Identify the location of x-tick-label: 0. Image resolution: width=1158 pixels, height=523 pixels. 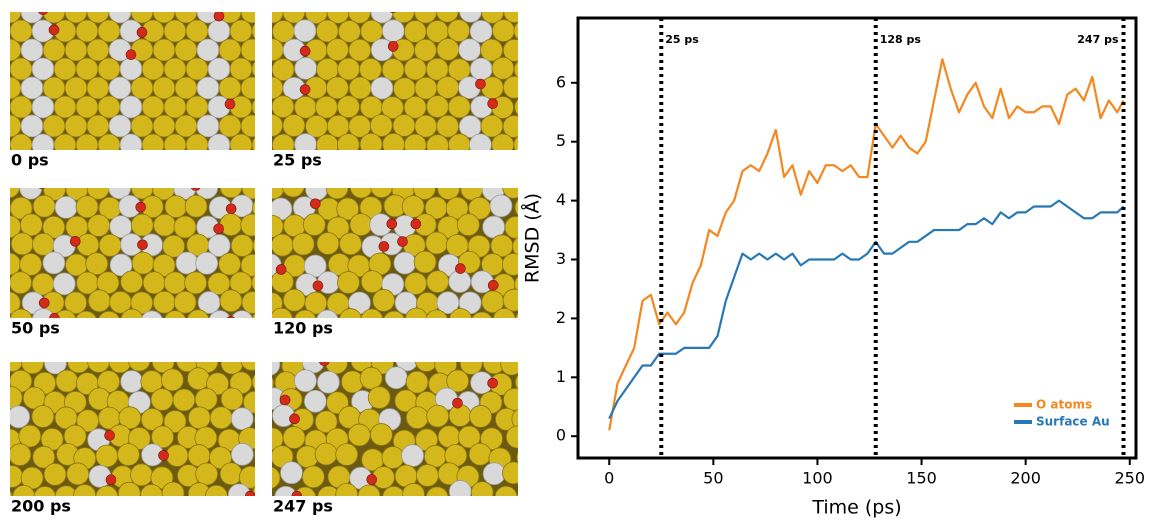
(609, 478).